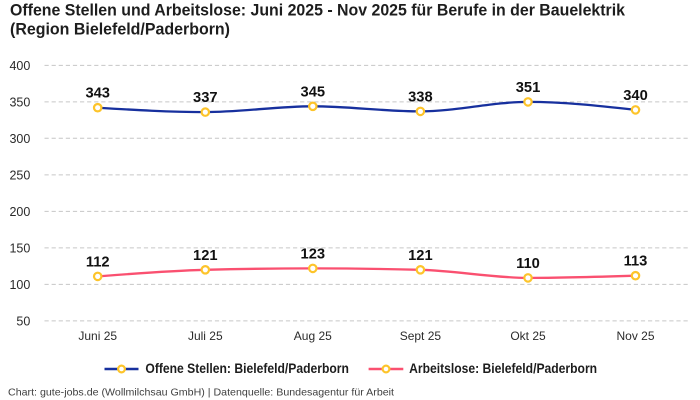 This screenshot has height=400, width=700. Describe the element at coordinates (635, 336) in the screenshot. I see `svg-text: Nov 25` at that location.